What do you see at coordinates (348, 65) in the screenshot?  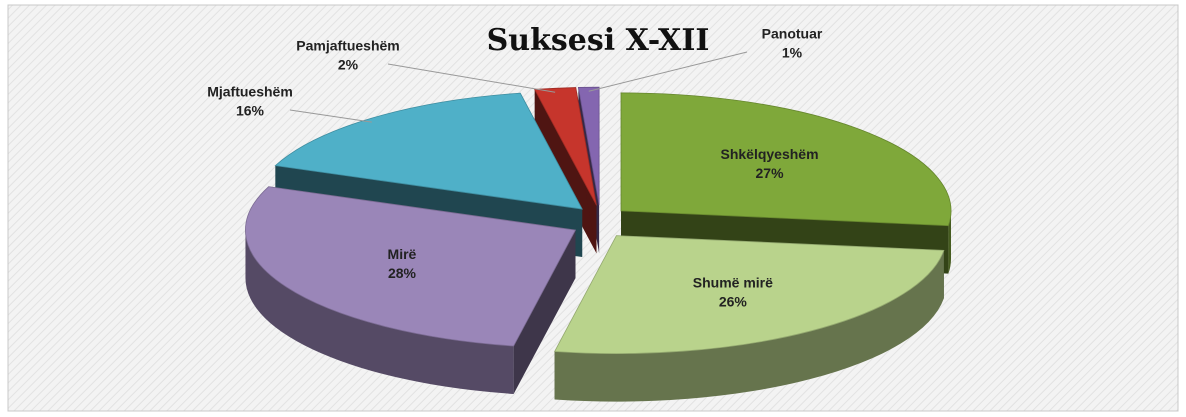 I see `slice-value-label: 2%` at bounding box center [348, 65].